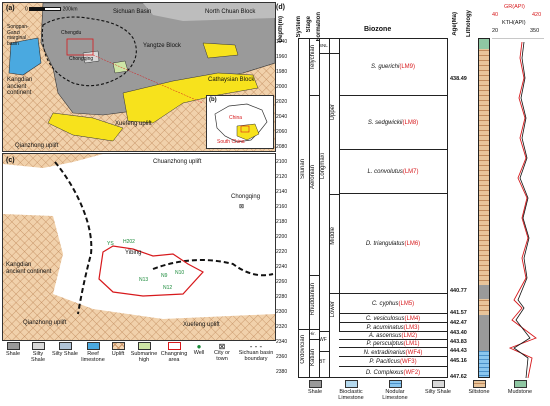  I want to click on depth-tick: 1960, so click(282, 57).